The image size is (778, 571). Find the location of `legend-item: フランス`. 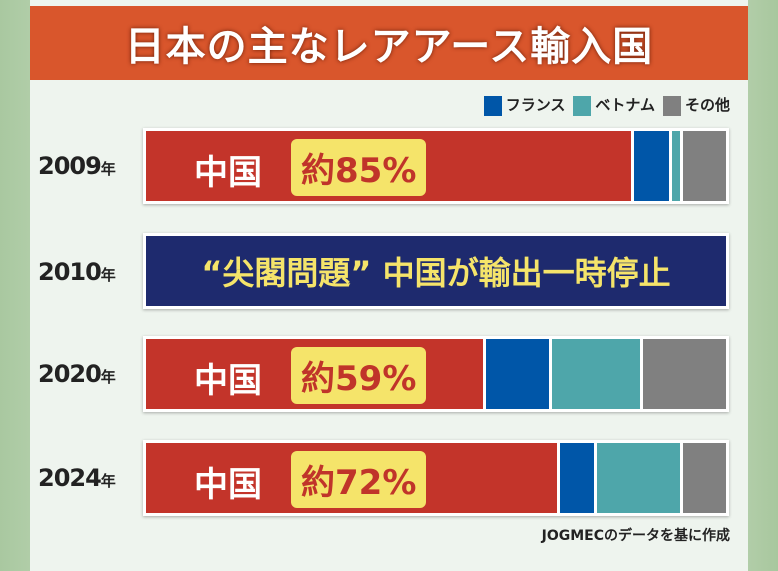

legend-item: フランス is located at coordinates (524, 105).